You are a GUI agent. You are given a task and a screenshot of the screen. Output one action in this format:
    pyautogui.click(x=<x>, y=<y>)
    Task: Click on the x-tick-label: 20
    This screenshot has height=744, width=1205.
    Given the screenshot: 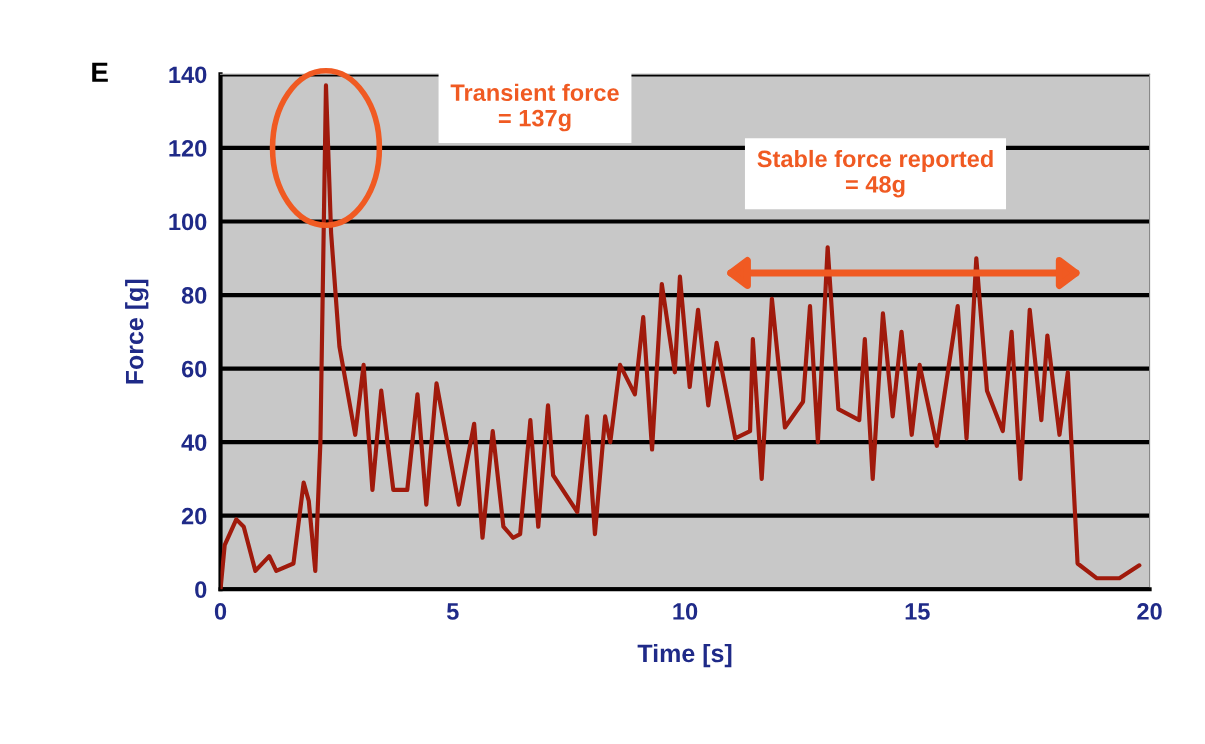 What is the action you would take?
    pyautogui.click(x=1149, y=611)
    